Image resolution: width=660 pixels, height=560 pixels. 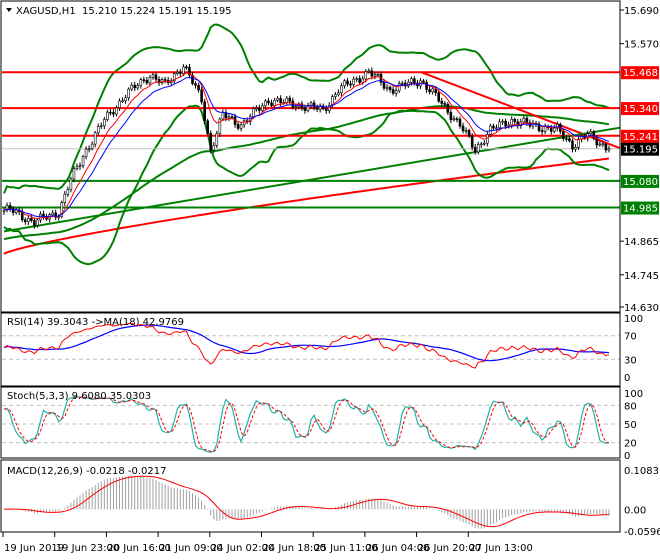 I want to click on time-tick-label: 24 Jun 18:00, so click(x=295, y=548).